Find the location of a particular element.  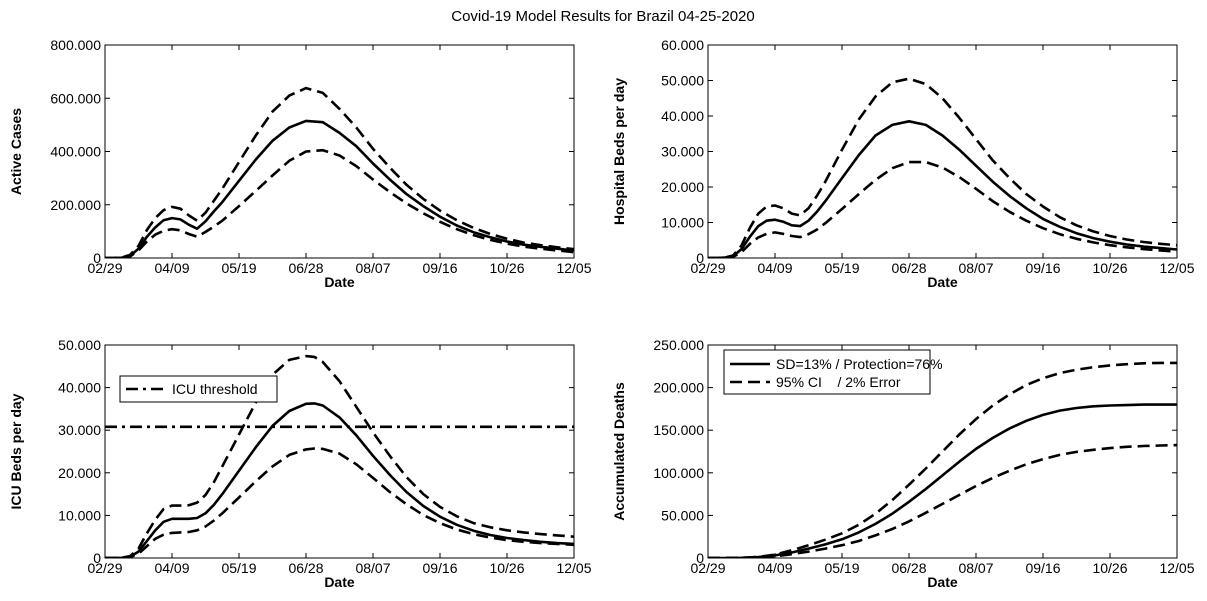

y-axis-label: Hospital Beds per day is located at coordinates (619, 151).